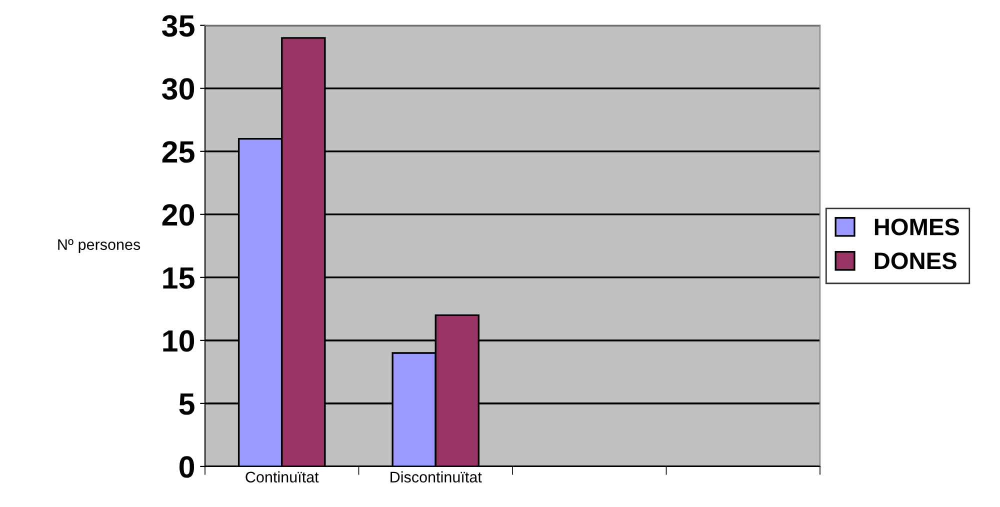 Image resolution: width=1000 pixels, height=507 pixels. What do you see at coordinates (178, 278) in the screenshot?
I see `y-tick-label: 15` at bounding box center [178, 278].